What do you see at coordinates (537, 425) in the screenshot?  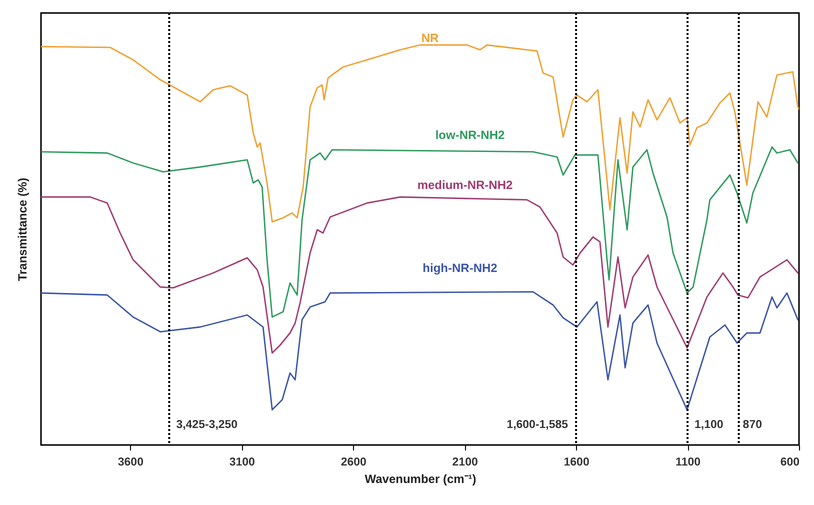 I see `ref-line-label: 1,600-1,585` at bounding box center [537, 425].